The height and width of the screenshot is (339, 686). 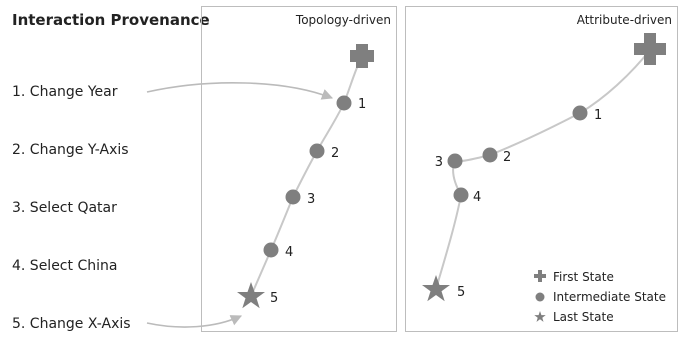 What do you see at coordinates (335, 153) in the screenshot?
I see `topology-node-label-2: 2` at bounding box center [335, 153].